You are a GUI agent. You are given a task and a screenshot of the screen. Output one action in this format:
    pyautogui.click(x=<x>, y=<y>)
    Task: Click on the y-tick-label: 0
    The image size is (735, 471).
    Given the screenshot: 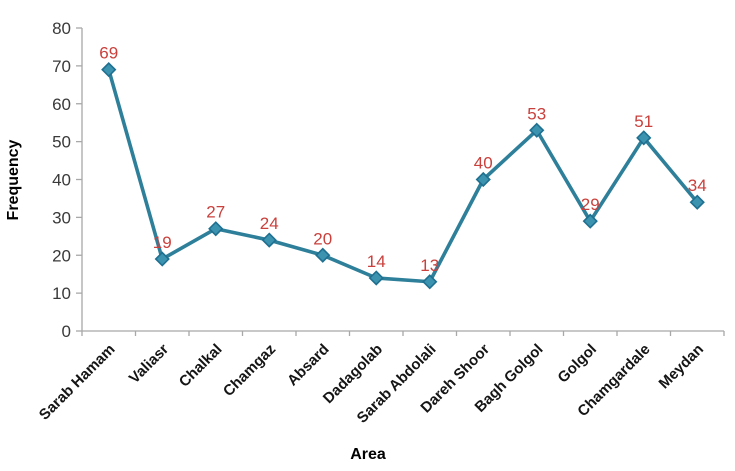 What is the action you would take?
    pyautogui.click(x=66, y=331)
    